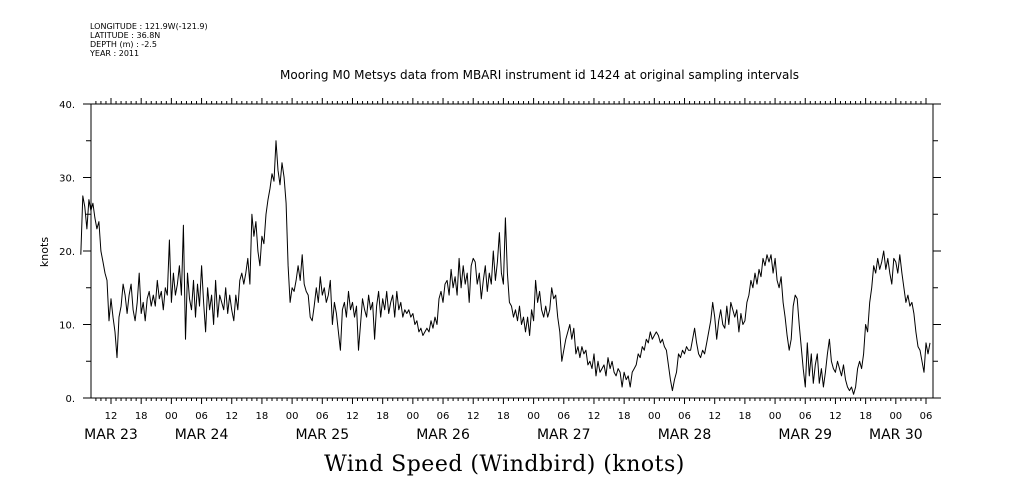 Image resolution: width=1009 pixels, height=504 pixels. Describe the element at coordinates (805, 435) in the screenshot. I see `date-label: MAR 29` at that location.